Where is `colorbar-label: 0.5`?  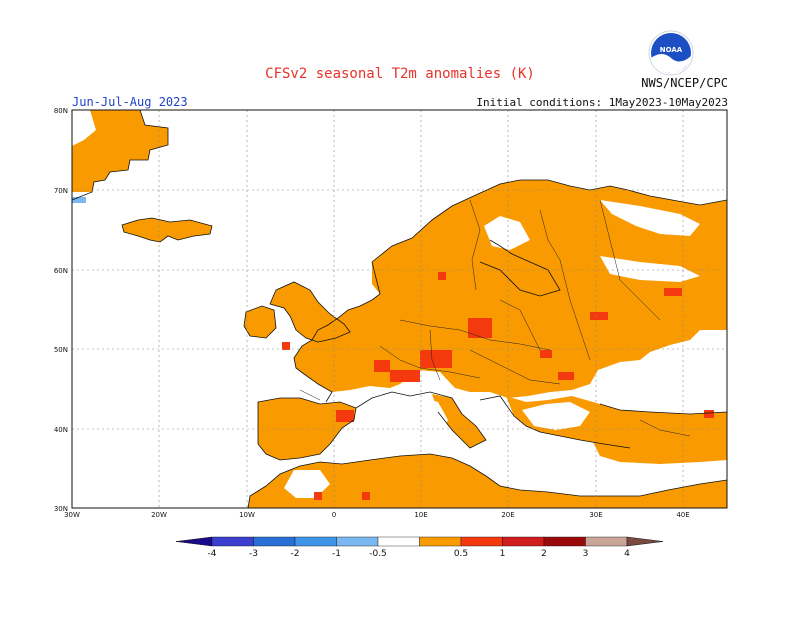 colorbar-label: 0.5 is located at coordinates (461, 554).